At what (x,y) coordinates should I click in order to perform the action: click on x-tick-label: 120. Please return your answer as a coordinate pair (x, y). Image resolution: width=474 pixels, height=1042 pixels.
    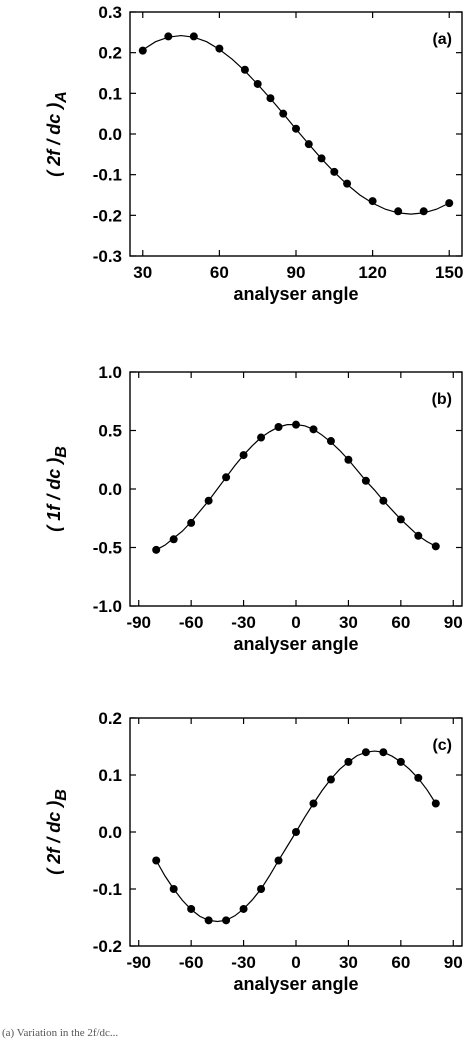
    Looking at the image, I should click on (372, 272).